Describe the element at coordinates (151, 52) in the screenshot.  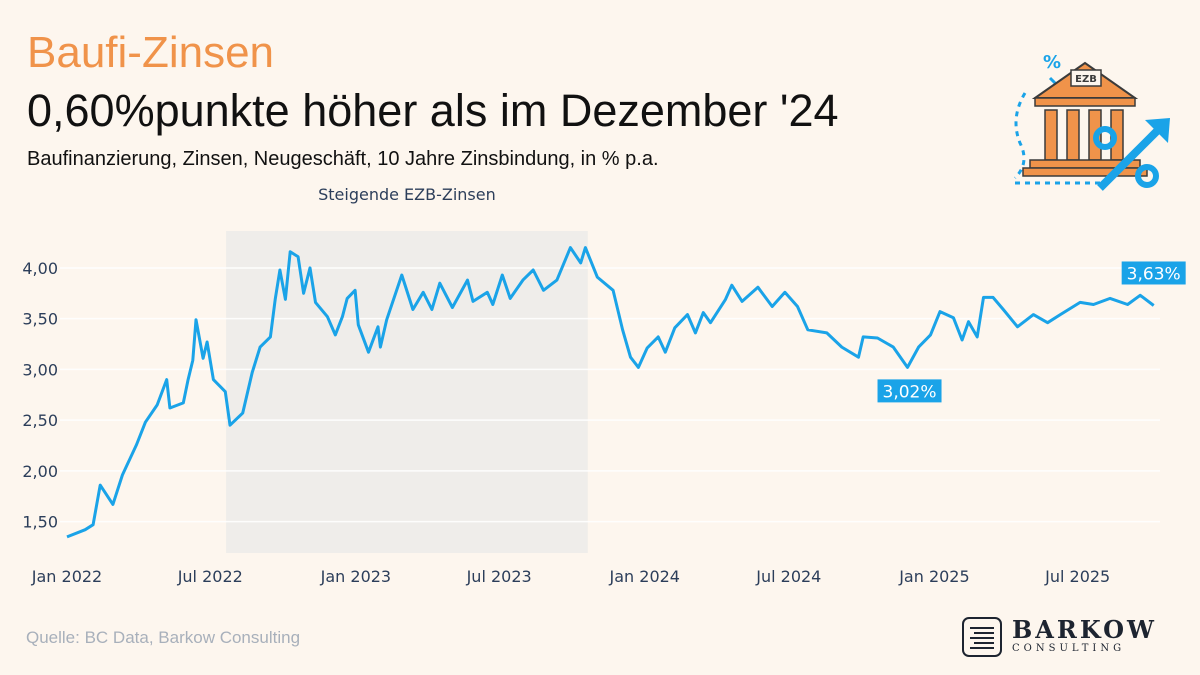
I see `kicker-title: Baufi-Zinsen` at that location.